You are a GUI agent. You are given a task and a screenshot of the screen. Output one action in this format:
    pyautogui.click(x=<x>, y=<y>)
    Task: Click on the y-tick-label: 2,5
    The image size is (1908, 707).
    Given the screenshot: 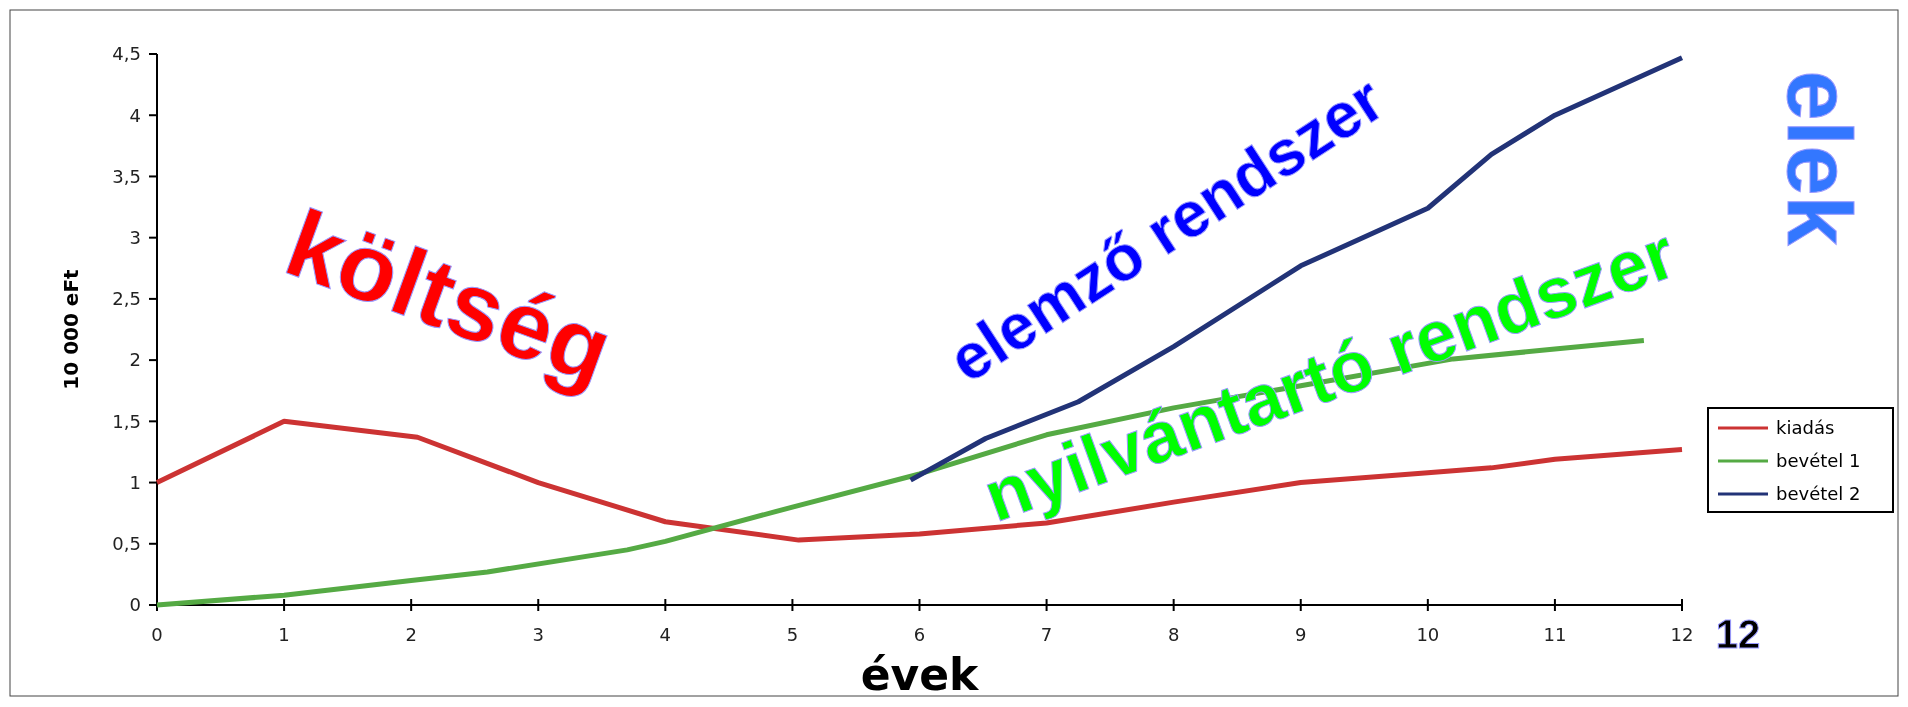 What is the action you would take?
    pyautogui.click(x=126, y=299)
    